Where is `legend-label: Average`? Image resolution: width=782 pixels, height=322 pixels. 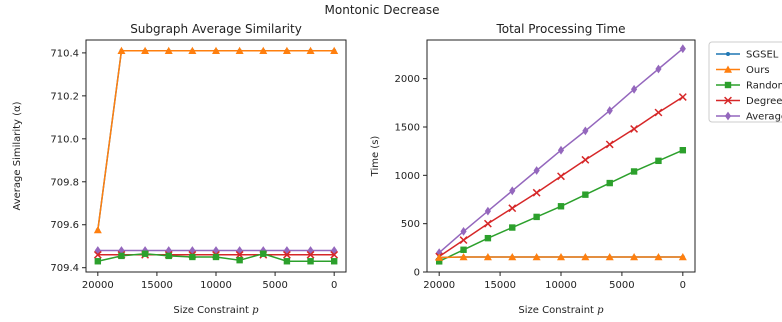
legend-label: Average is located at coordinates (764, 117).